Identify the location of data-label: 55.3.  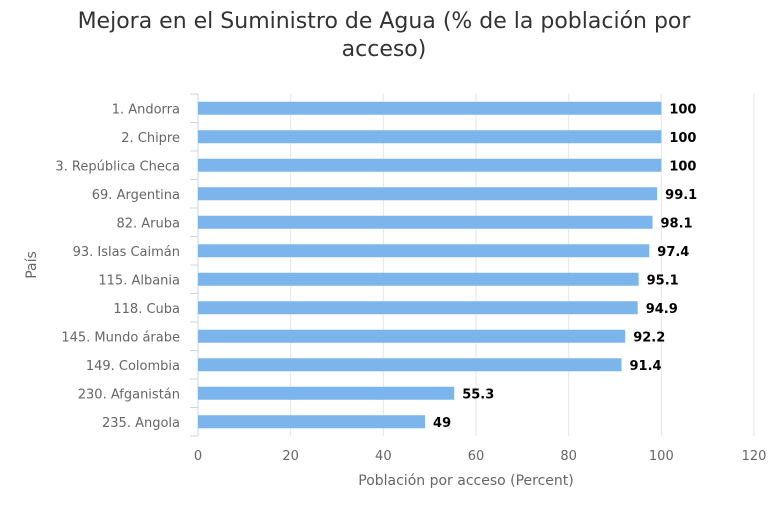
(478, 394).